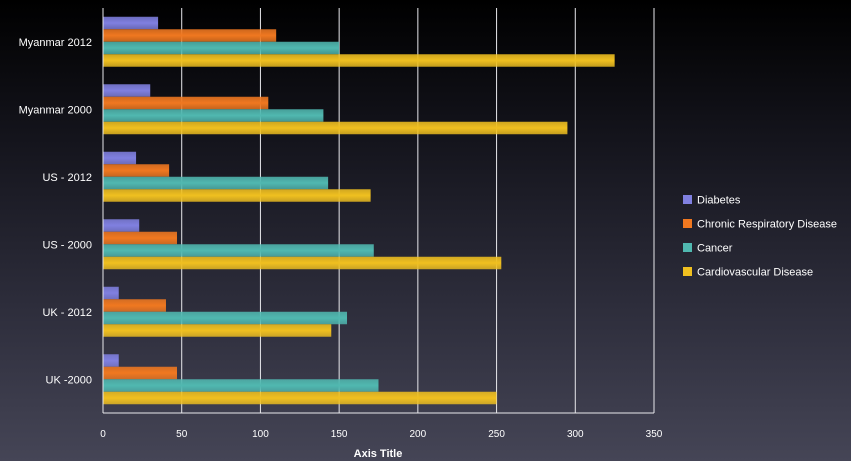 The image size is (851, 461). I want to click on x-tick-label: 50, so click(182, 434).